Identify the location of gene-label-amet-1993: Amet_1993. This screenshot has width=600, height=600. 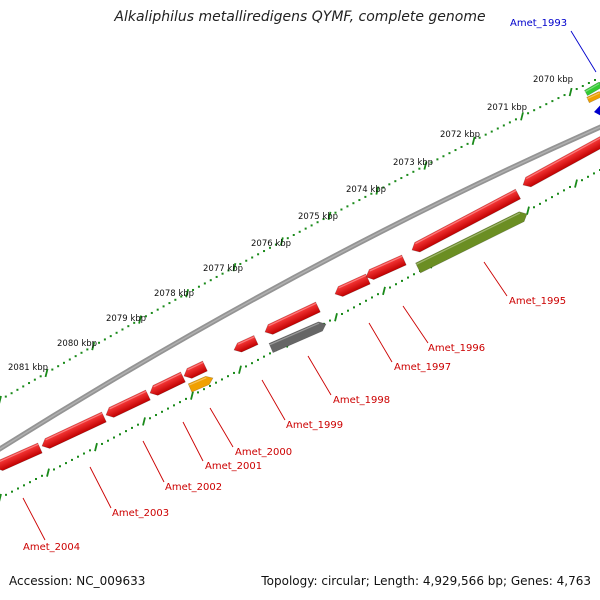
(538, 23).